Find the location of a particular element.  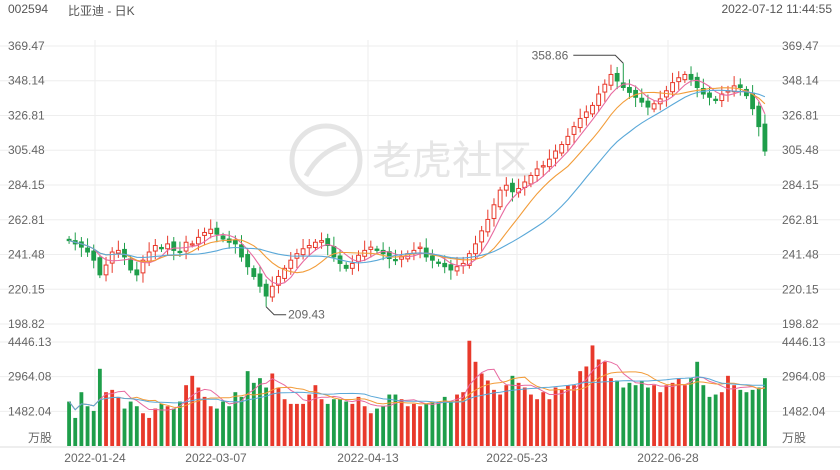

tiger-logo-stroke is located at coordinates (325, 159).